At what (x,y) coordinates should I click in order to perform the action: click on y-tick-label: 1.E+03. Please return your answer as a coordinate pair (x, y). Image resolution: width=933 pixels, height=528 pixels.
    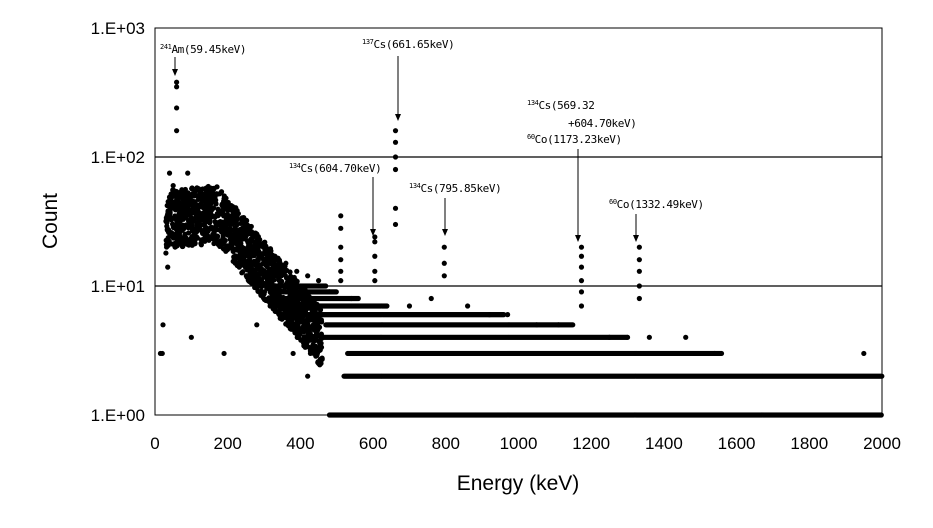
    Looking at the image, I should click on (118, 28).